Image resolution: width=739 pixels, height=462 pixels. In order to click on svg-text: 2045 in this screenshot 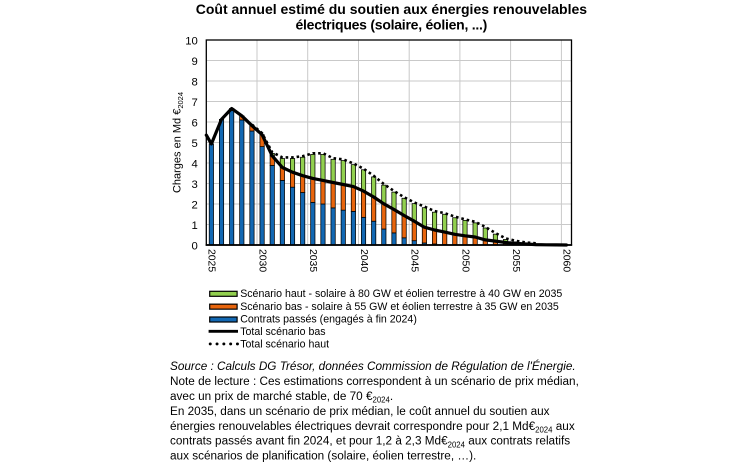, I will do `click(414, 260)`.